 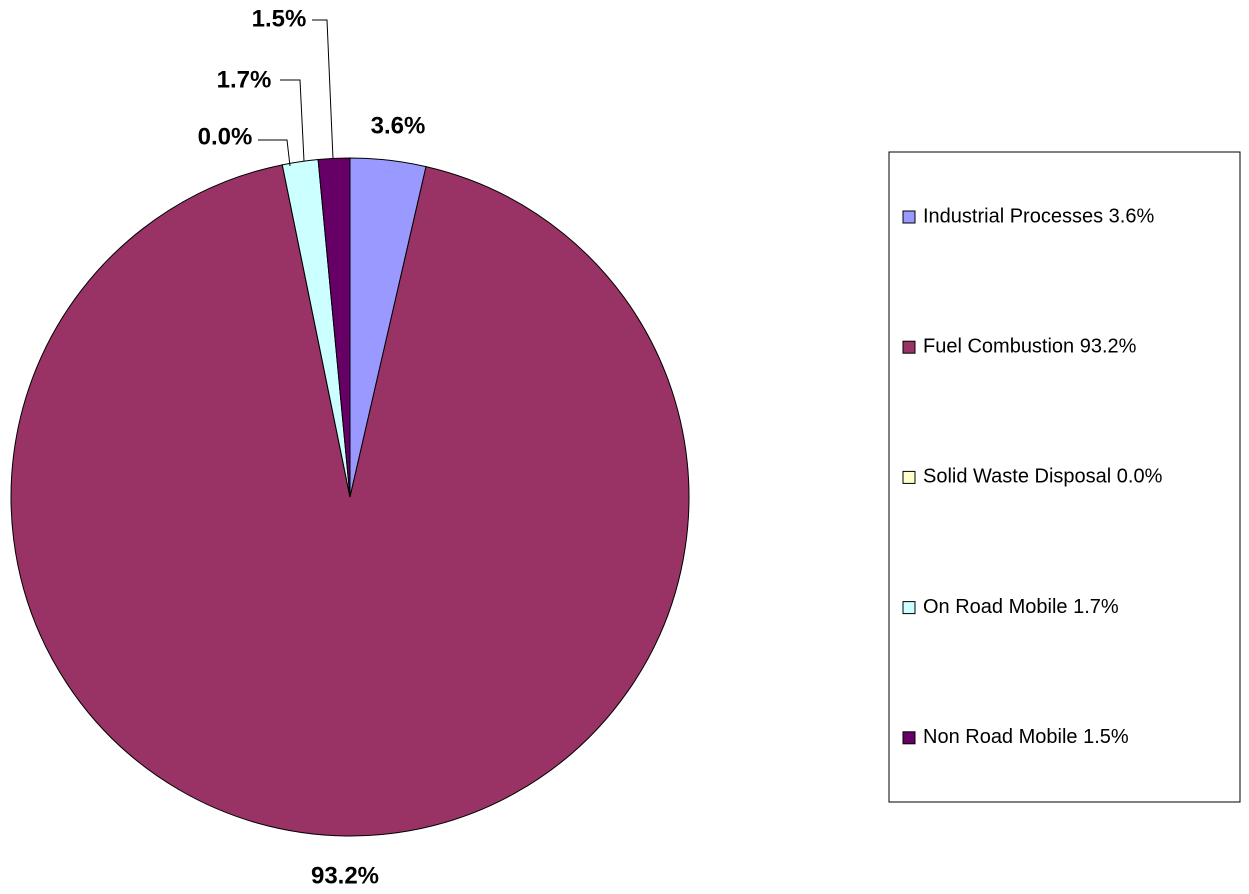 I want to click on legend-label: Fuel Combustion 93.2%, so click(x=1030, y=346).